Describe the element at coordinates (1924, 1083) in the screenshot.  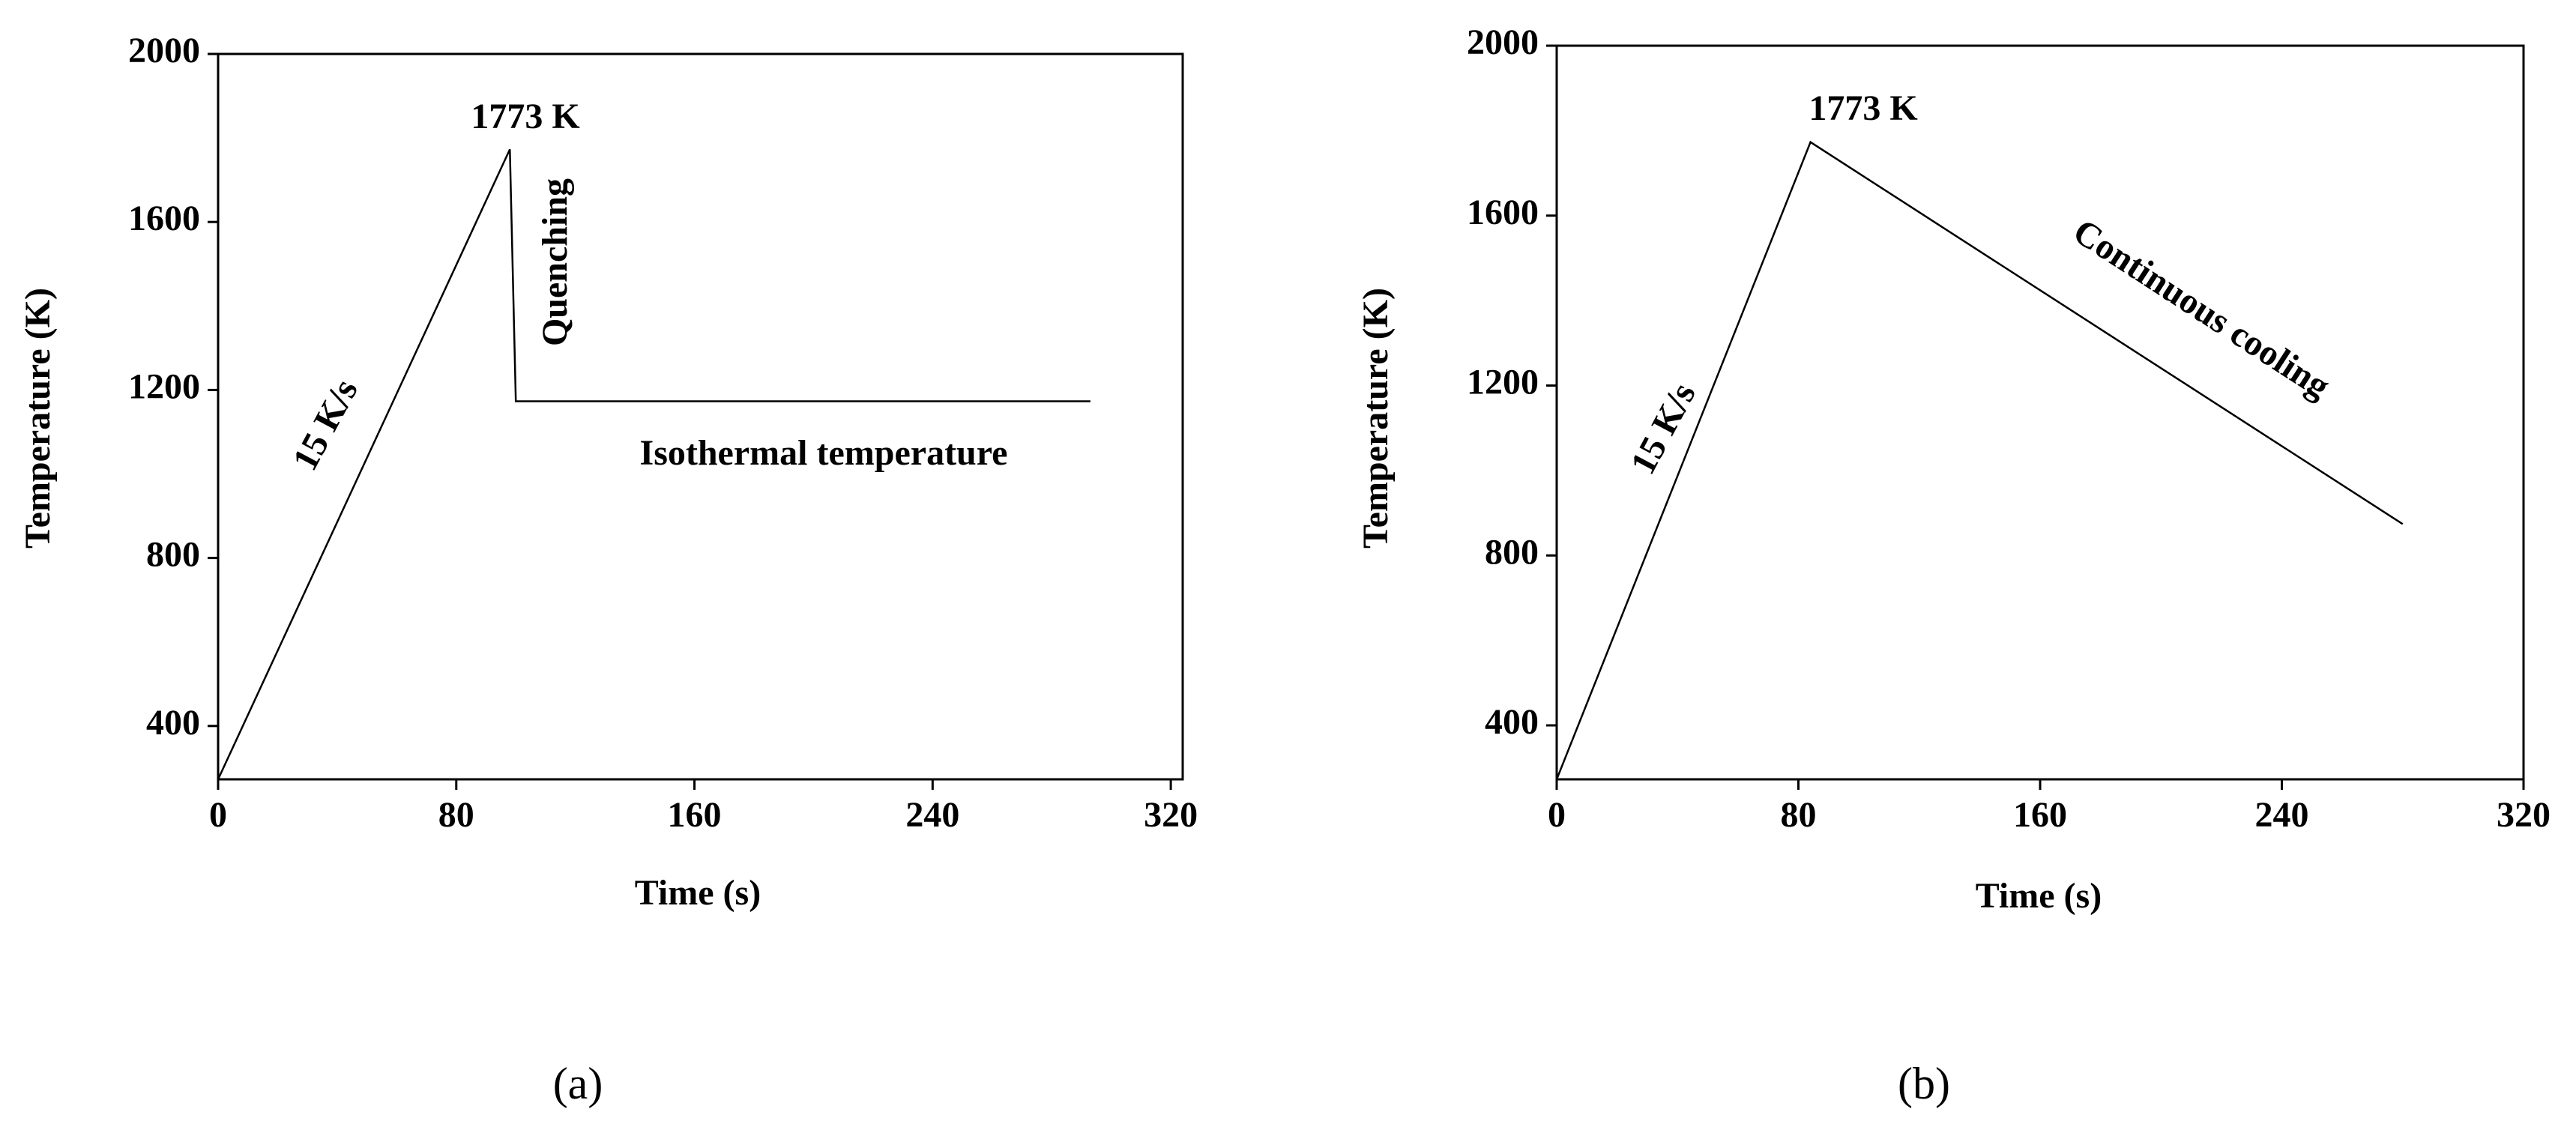
I see `panel-caption: (b)` at that location.